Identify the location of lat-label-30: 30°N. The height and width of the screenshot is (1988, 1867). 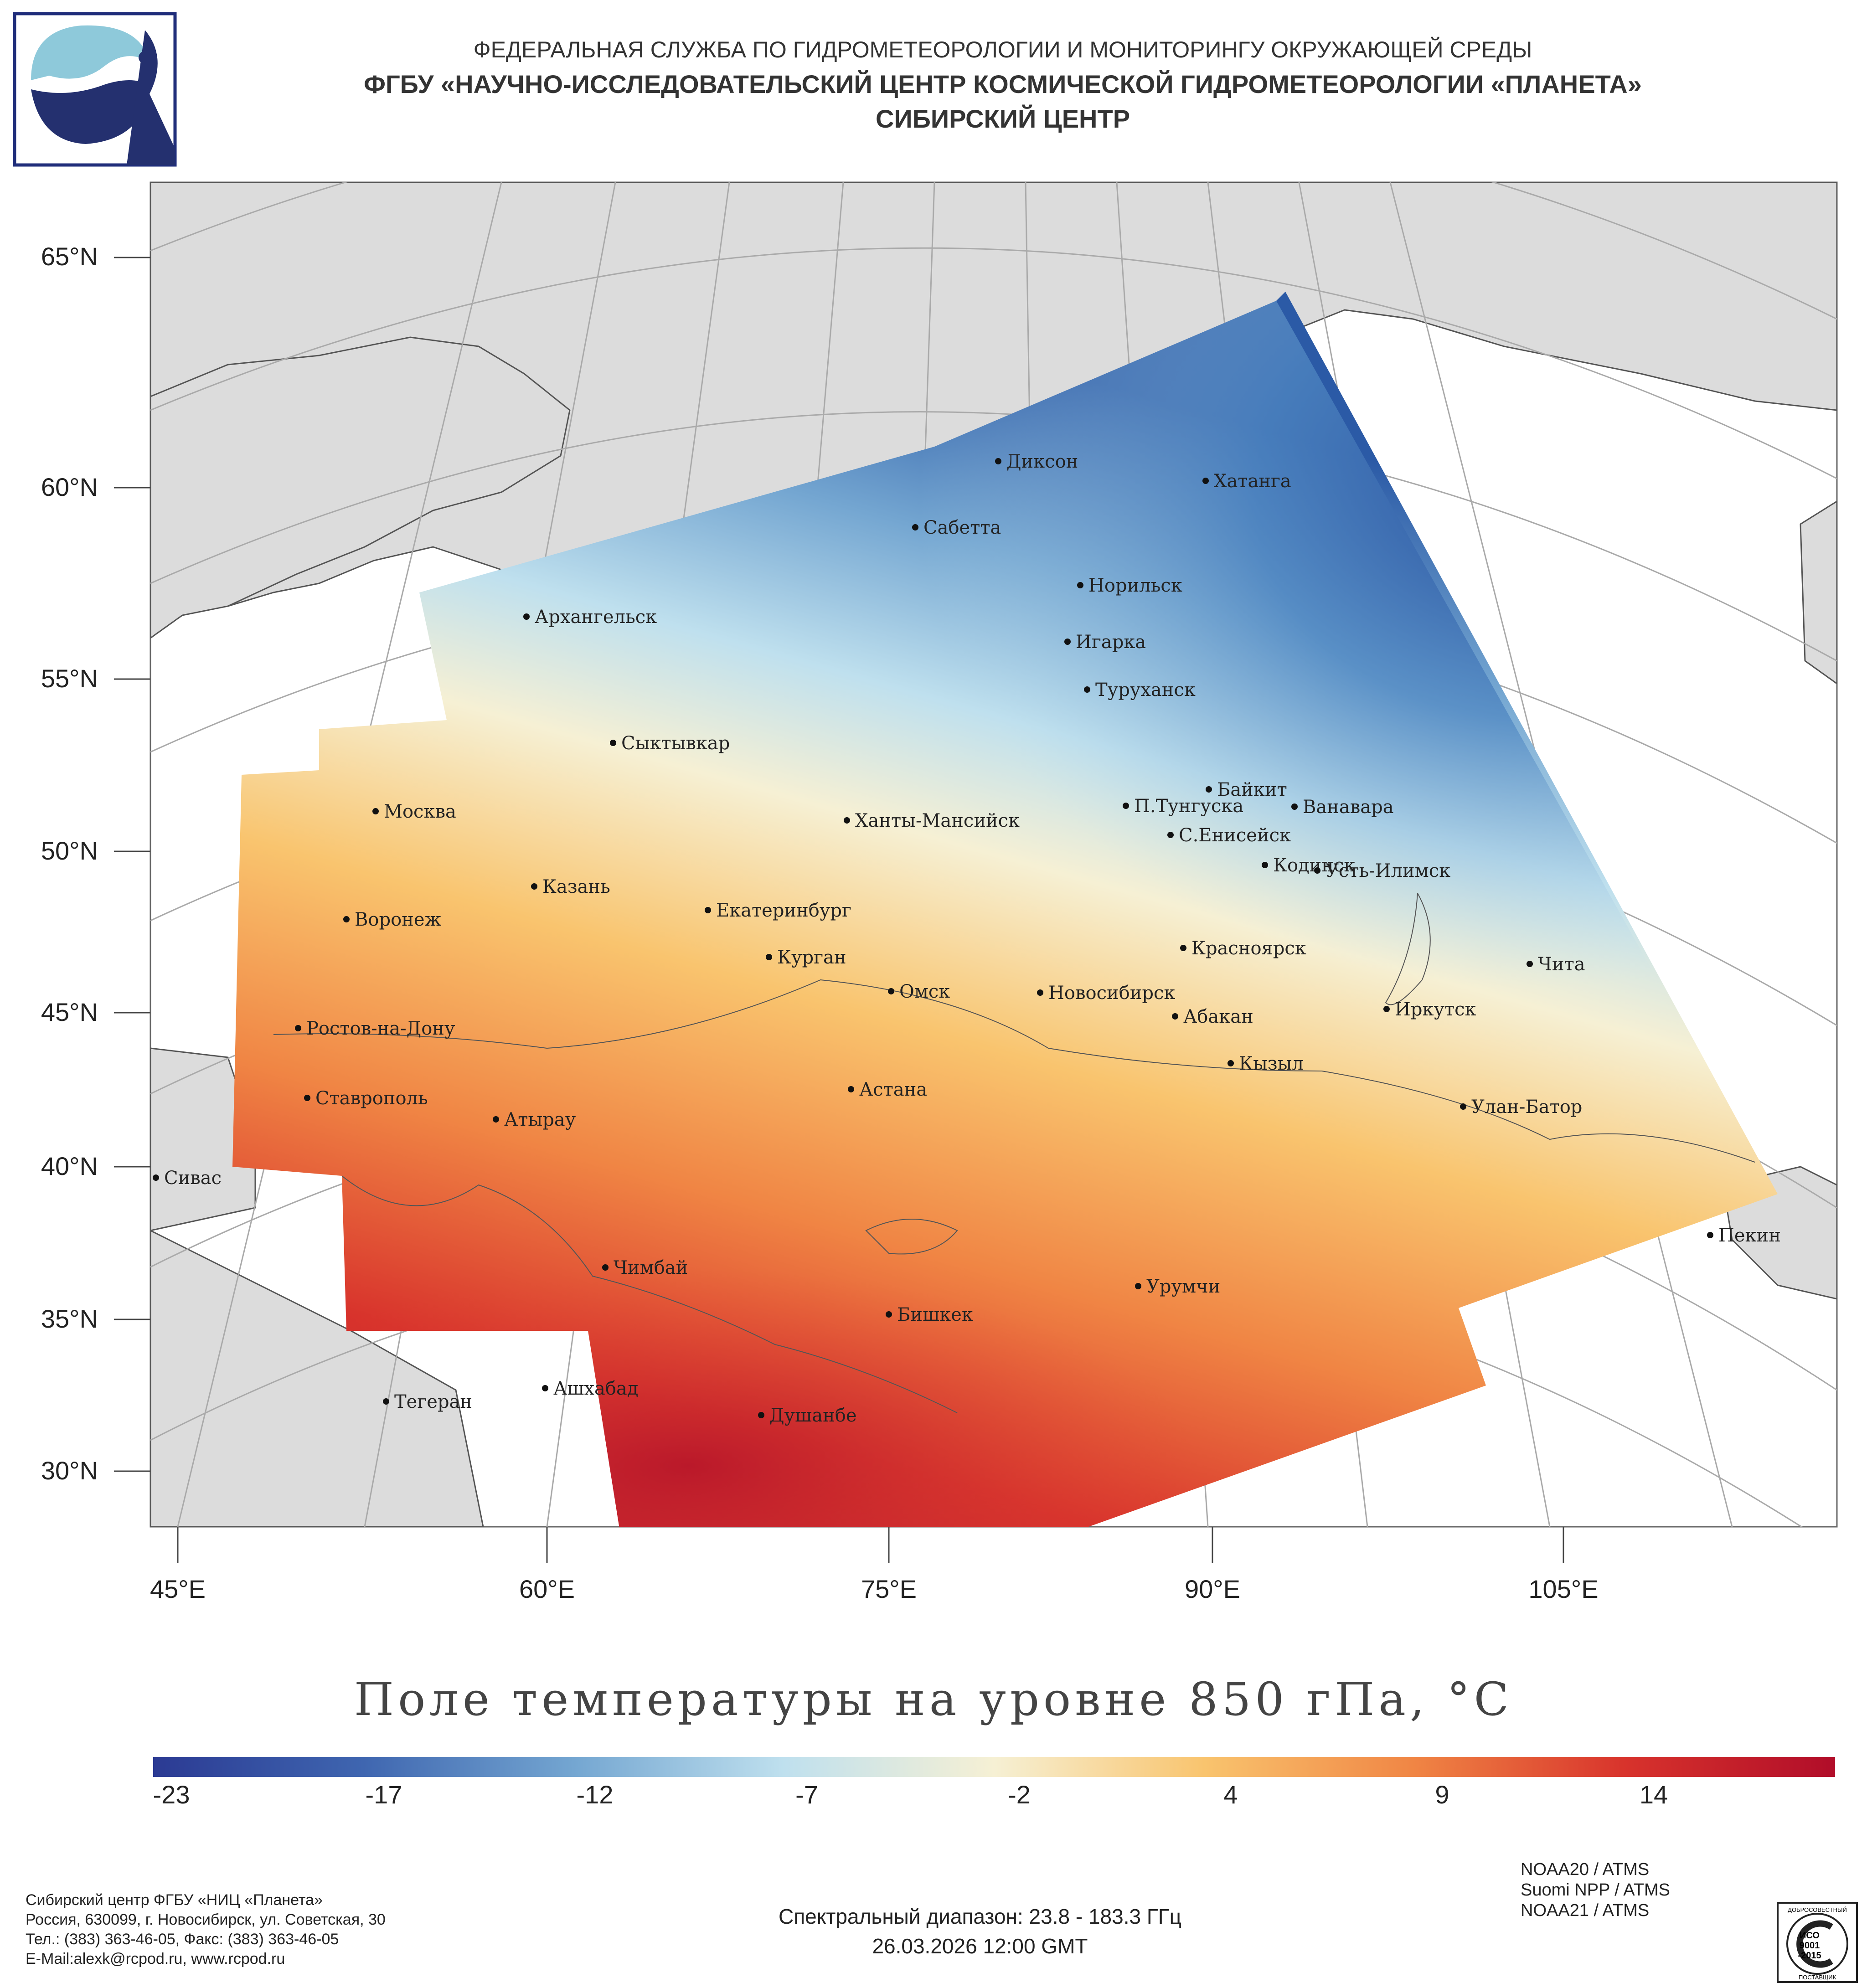
(69, 1470).